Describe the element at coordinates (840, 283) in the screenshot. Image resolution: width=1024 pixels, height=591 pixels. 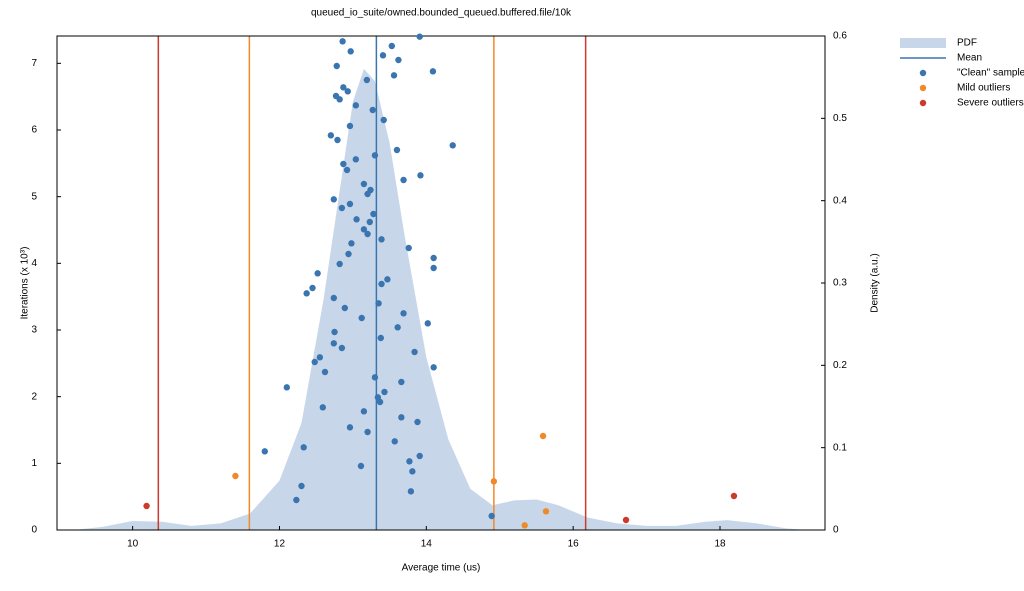
I see `y2-tick-label: 0.3` at that location.